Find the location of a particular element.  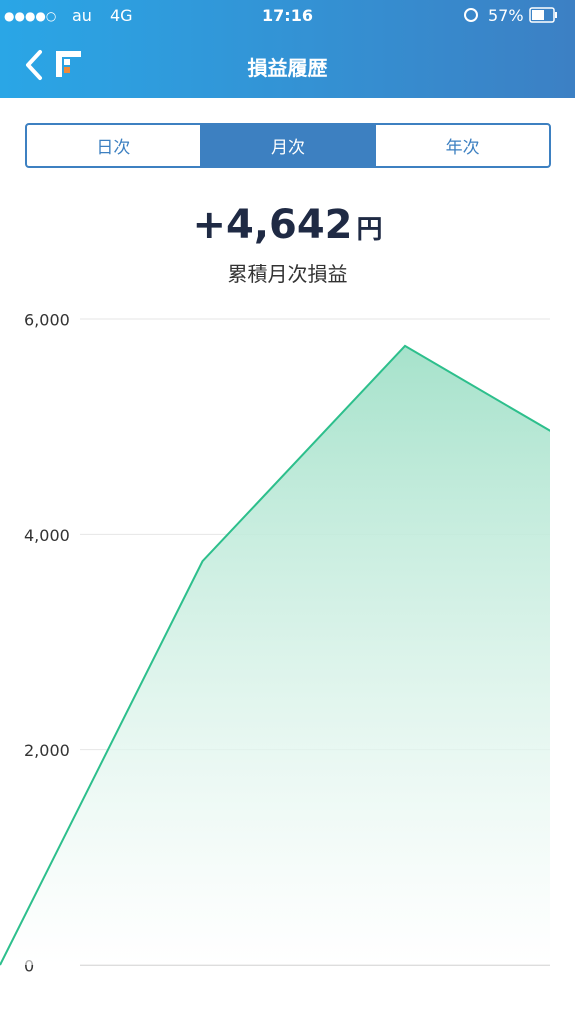

signal: ●●●●○ is located at coordinates (30, 16).